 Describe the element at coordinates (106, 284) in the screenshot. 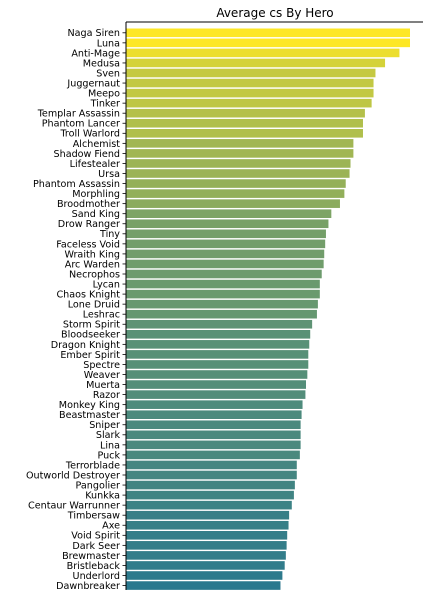

I see `category-label: Lycan` at that location.